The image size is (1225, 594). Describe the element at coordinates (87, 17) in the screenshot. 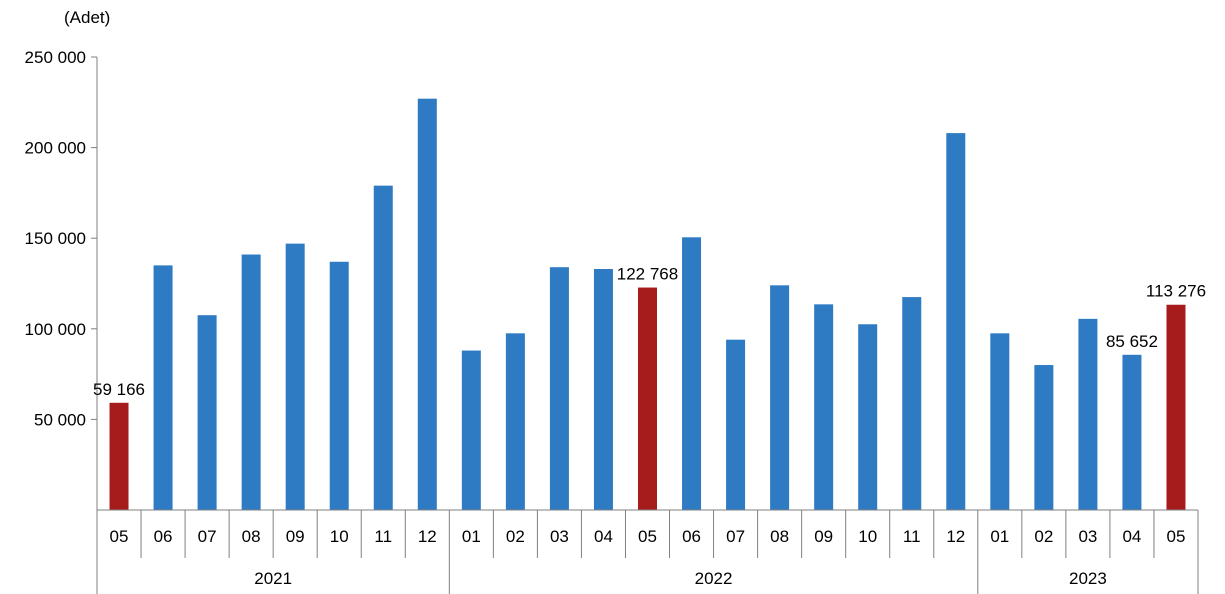

I see `y-axis-unit-label: (Adet)` at that location.